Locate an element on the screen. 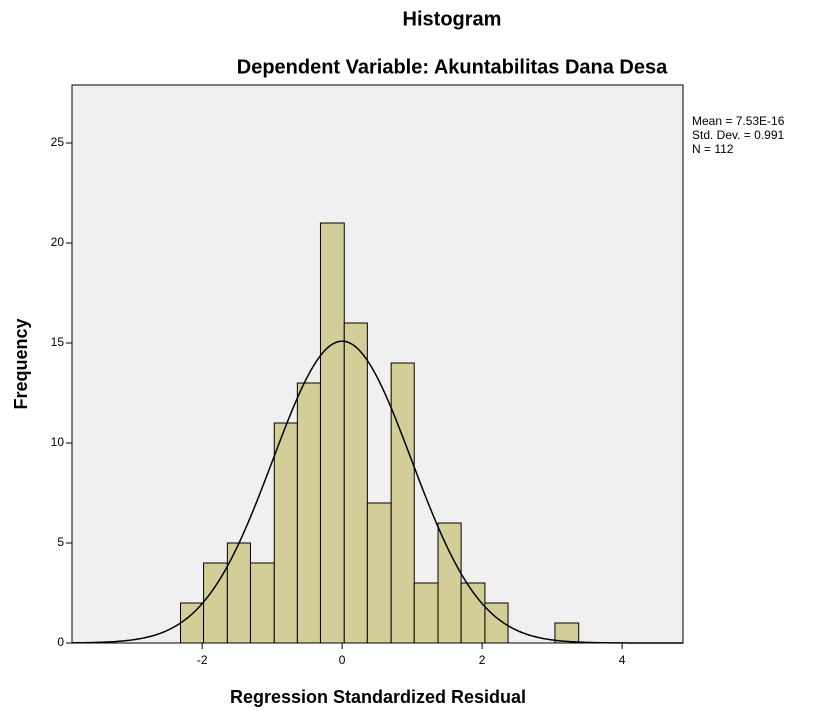 This screenshot has height=711, width=816. y-axis-label: Frequency is located at coordinates (21, 363).